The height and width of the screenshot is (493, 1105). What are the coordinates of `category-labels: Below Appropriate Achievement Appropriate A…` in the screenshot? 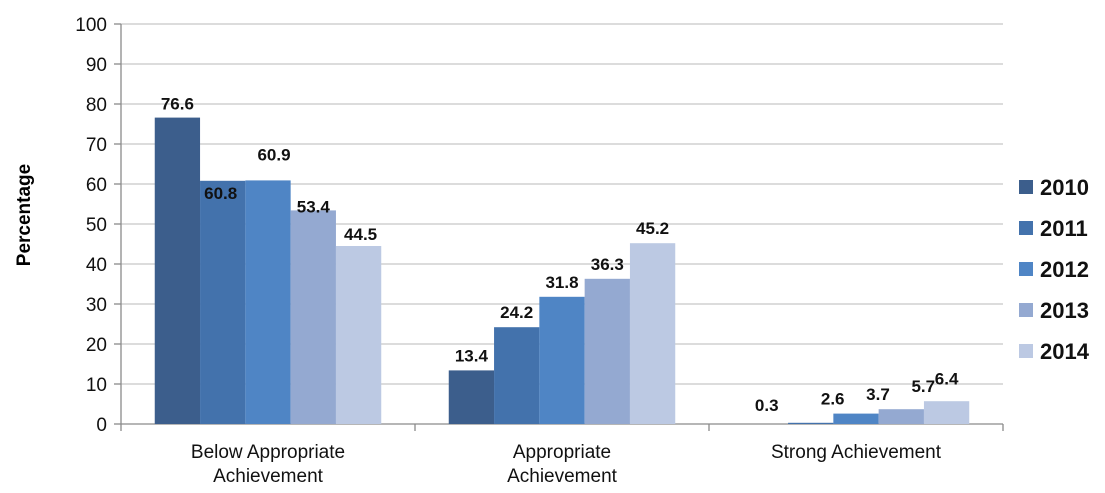 It's located at (566, 464).